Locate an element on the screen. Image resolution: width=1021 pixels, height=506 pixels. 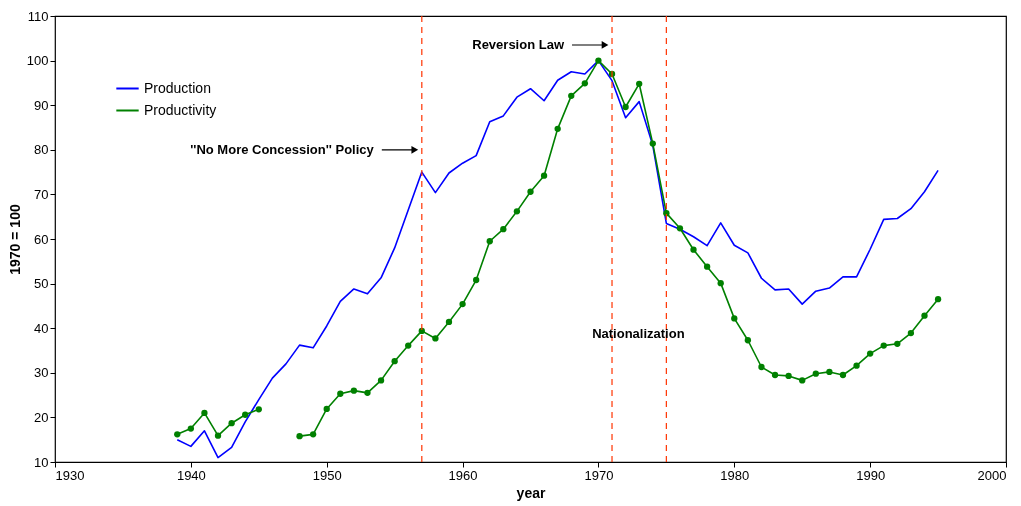
annotation: Reversion Law is located at coordinates (518, 44).